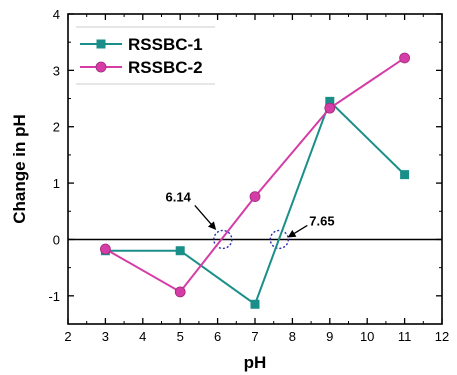 Image resolution: width=457 pixels, height=375 pixels. What do you see at coordinates (442, 336) in the screenshot?
I see `x-tick-label: 12` at bounding box center [442, 336].